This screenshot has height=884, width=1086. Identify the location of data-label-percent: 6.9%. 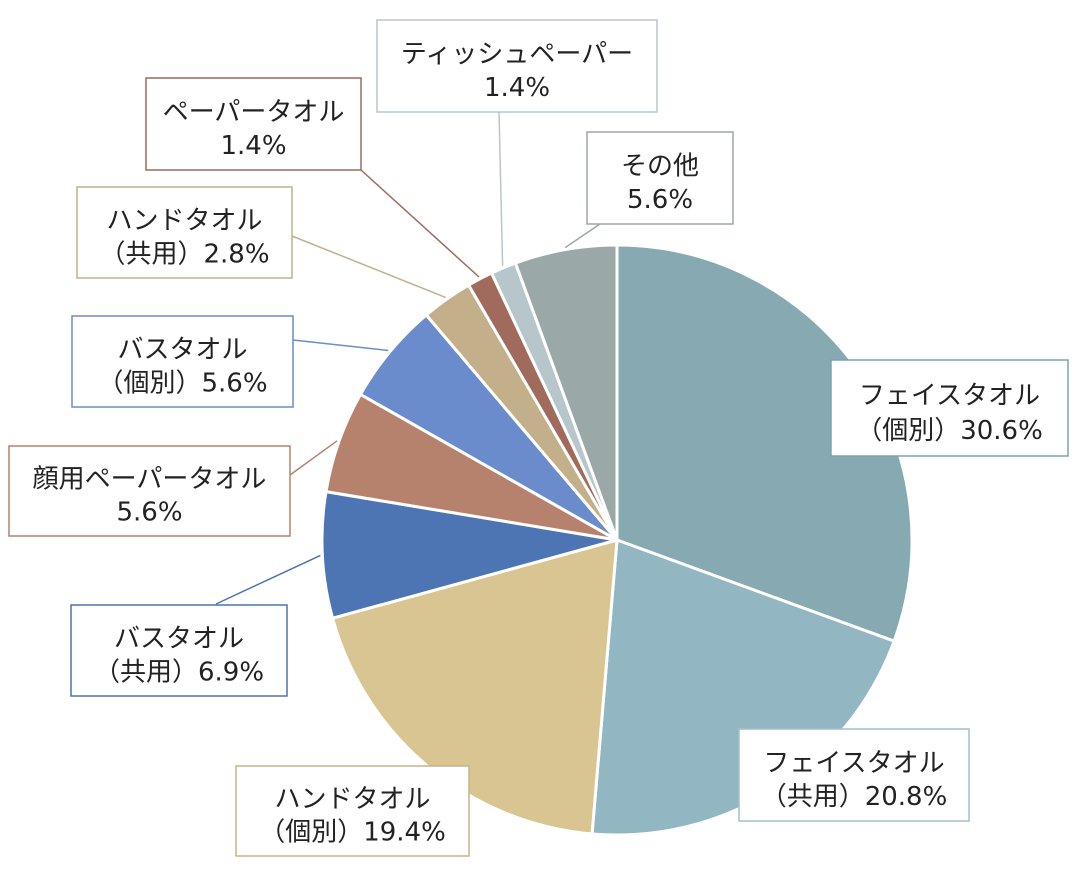
(231, 672).